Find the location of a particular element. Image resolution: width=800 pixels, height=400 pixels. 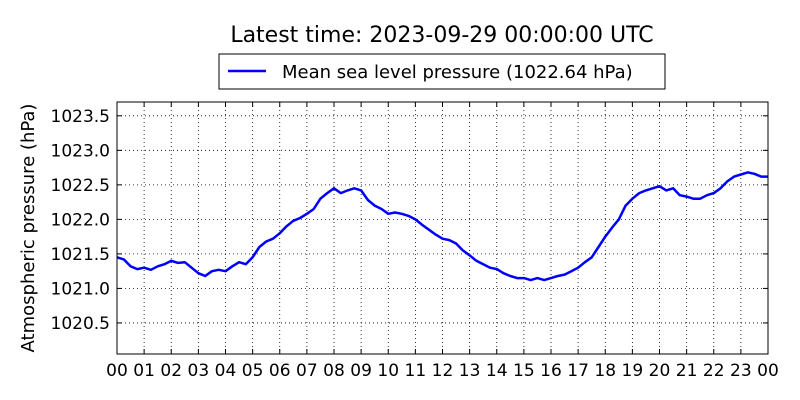

x-tick-label: 03 is located at coordinates (199, 371).